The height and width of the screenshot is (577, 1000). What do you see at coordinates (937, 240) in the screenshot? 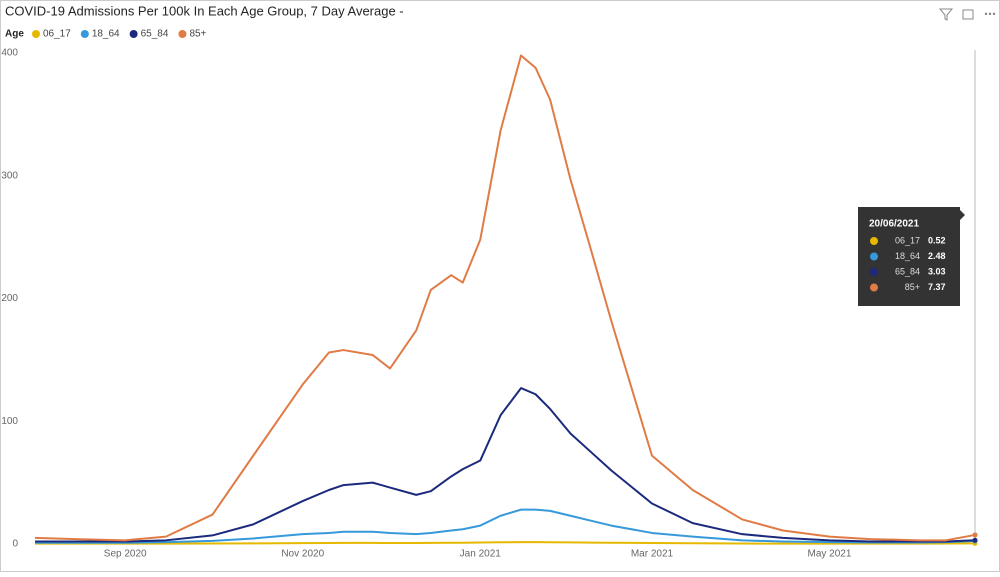
I see `tooltip-value: 0.52` at bounding box center [937, 240].